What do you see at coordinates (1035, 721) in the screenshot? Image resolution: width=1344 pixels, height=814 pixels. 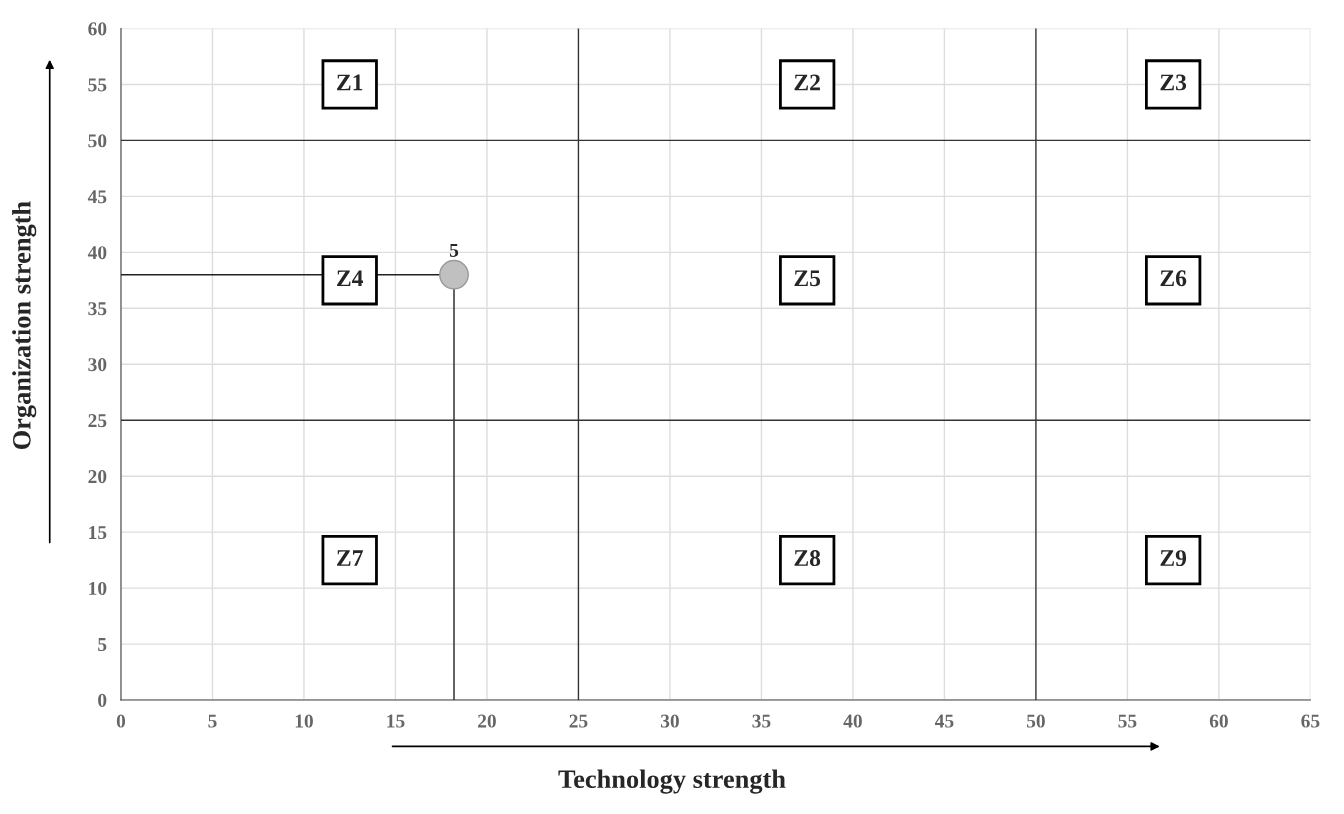 I see `x-tick-label: 50` at bounding box center [1035, 721].